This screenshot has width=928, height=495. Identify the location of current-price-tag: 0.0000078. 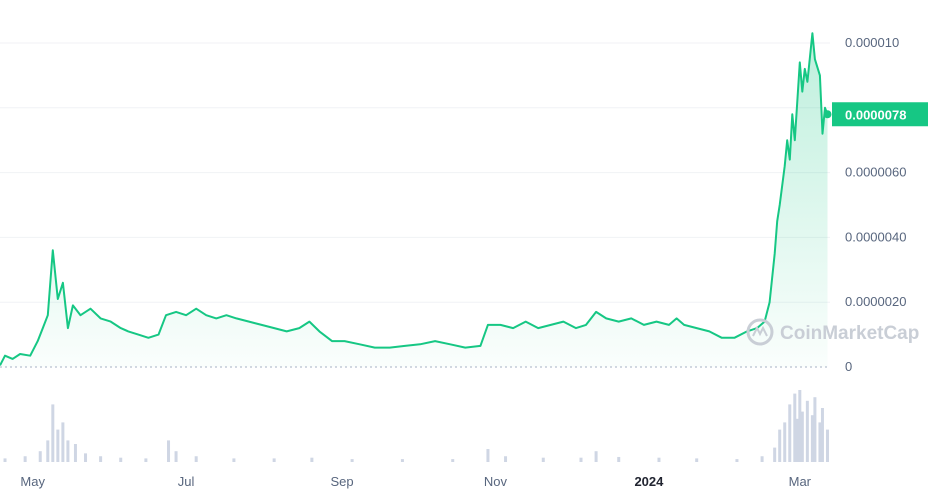
(875, 114).